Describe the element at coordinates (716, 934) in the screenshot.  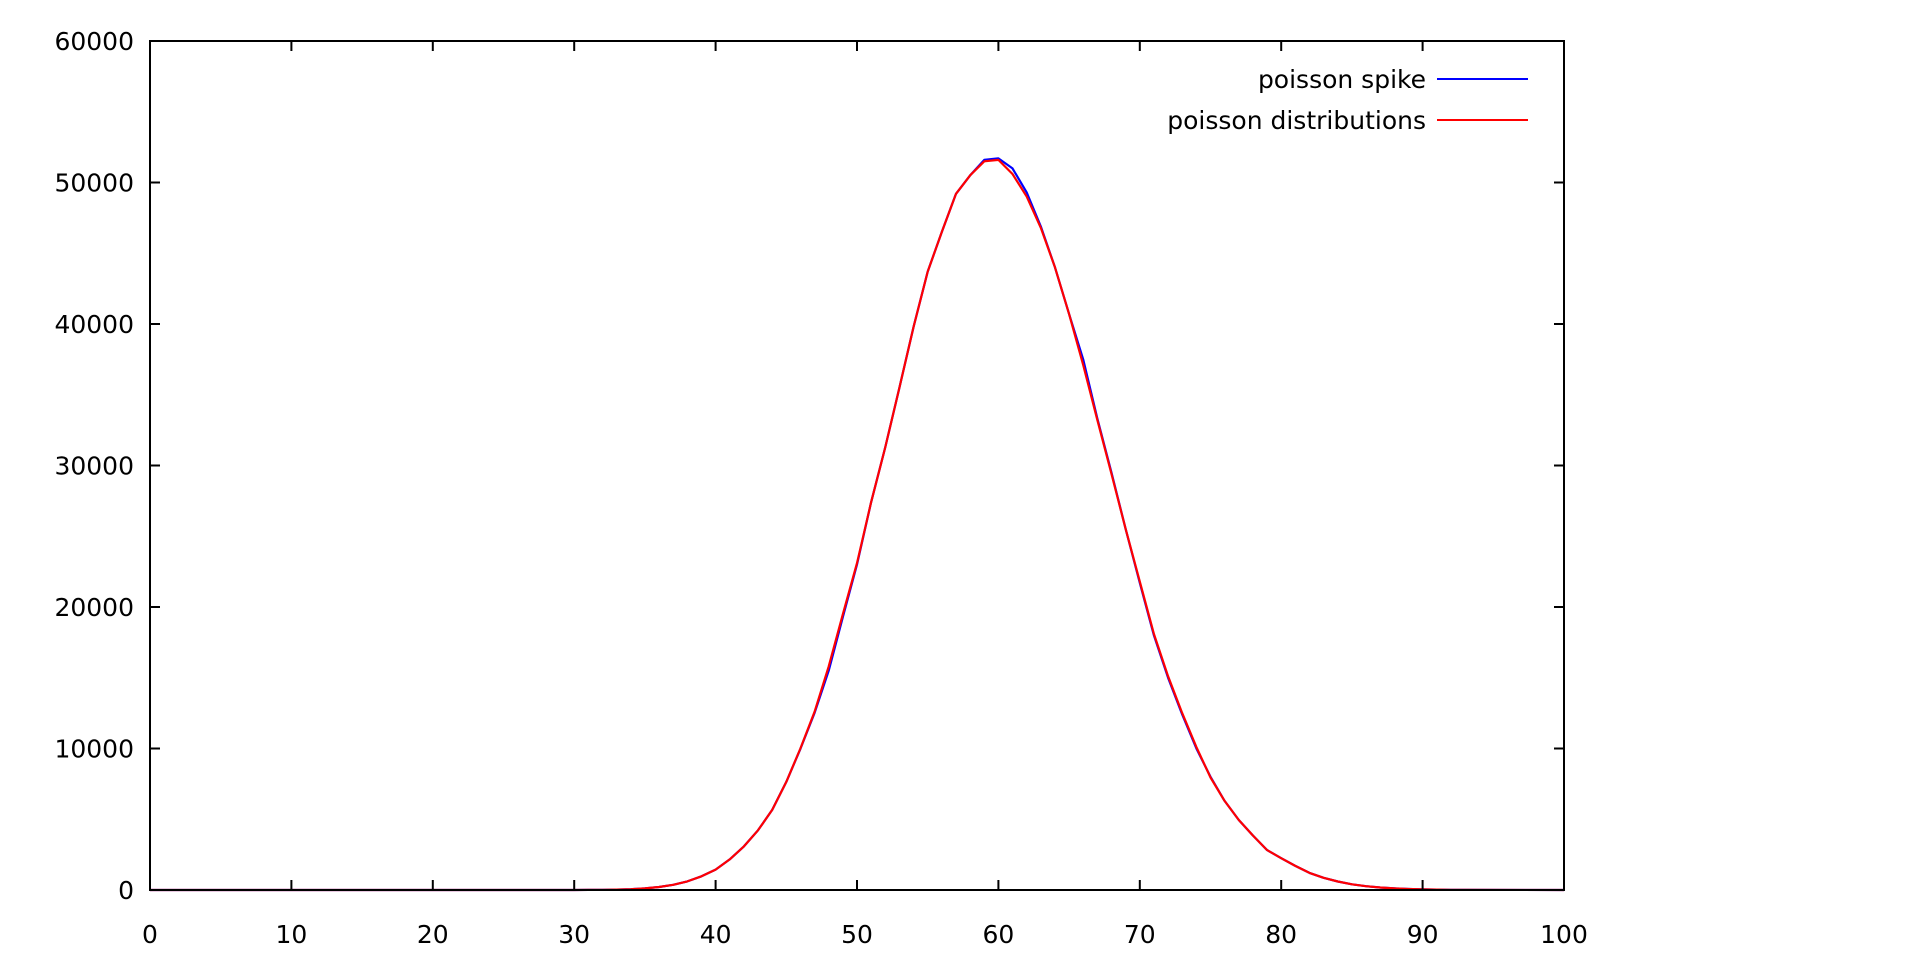
I see `x-tick-label: 40` at that location.